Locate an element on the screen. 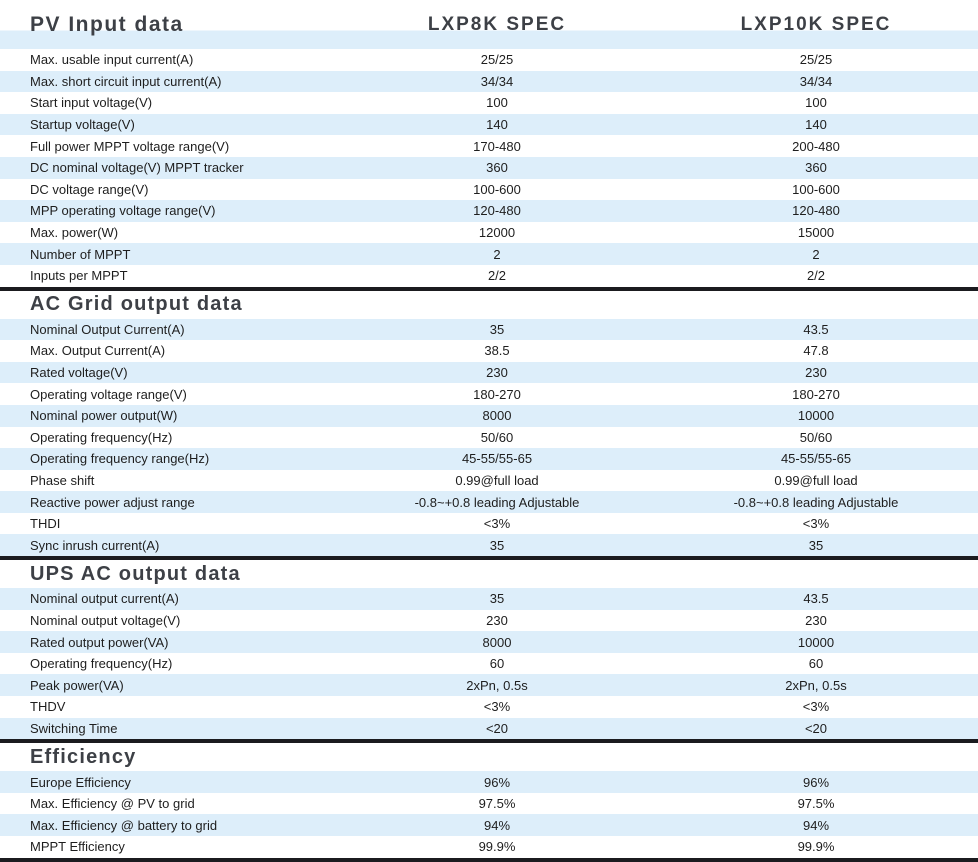 The width and height of the screenshot is (978, 862). section-title-efficiency: Efficiency is located at coordinates (83, 756).